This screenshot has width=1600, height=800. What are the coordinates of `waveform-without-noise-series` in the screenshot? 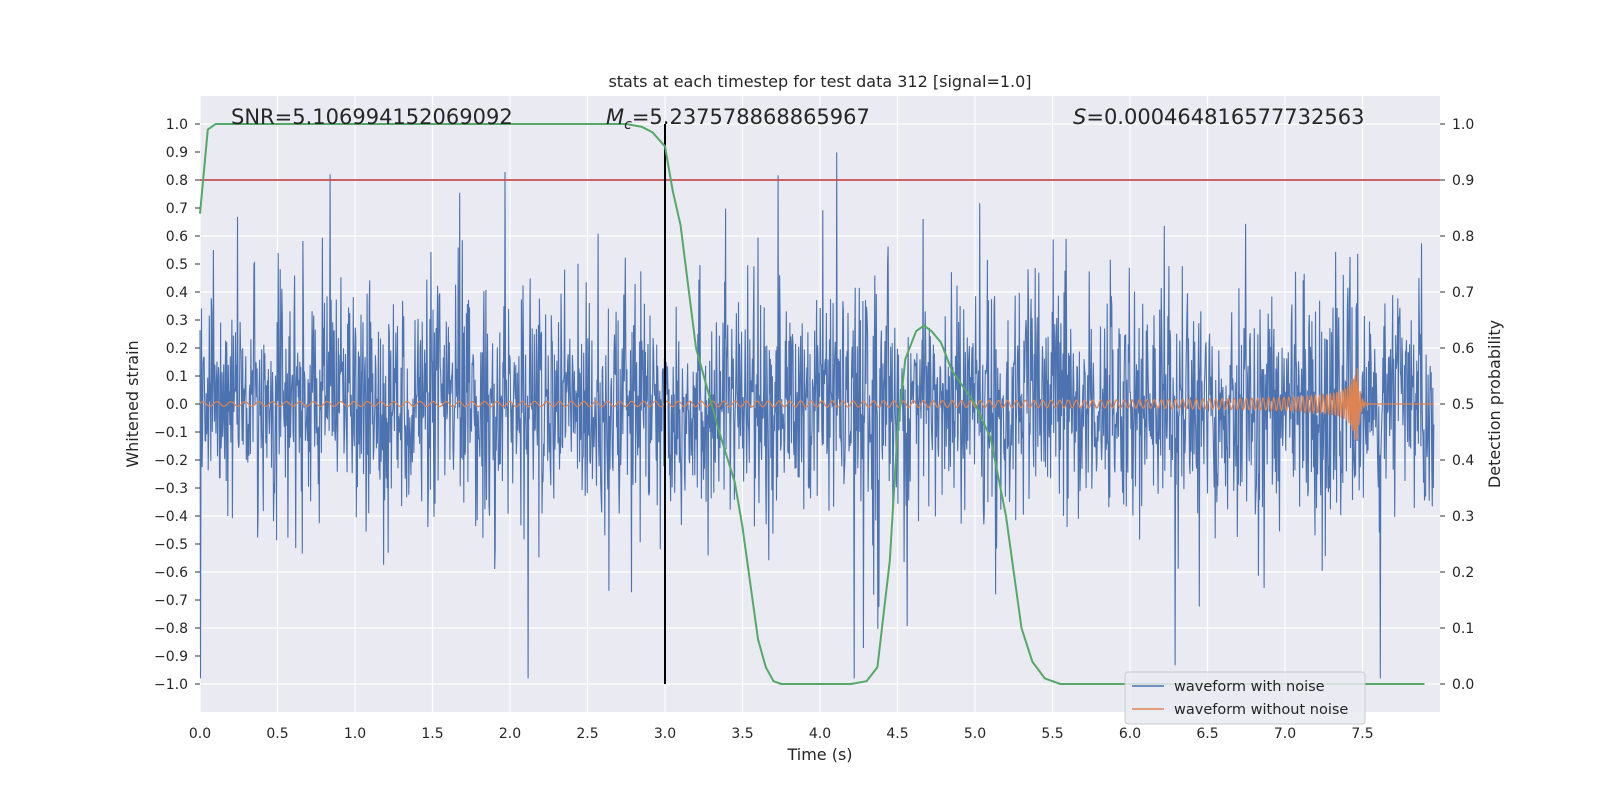 It's located at (816, 404).